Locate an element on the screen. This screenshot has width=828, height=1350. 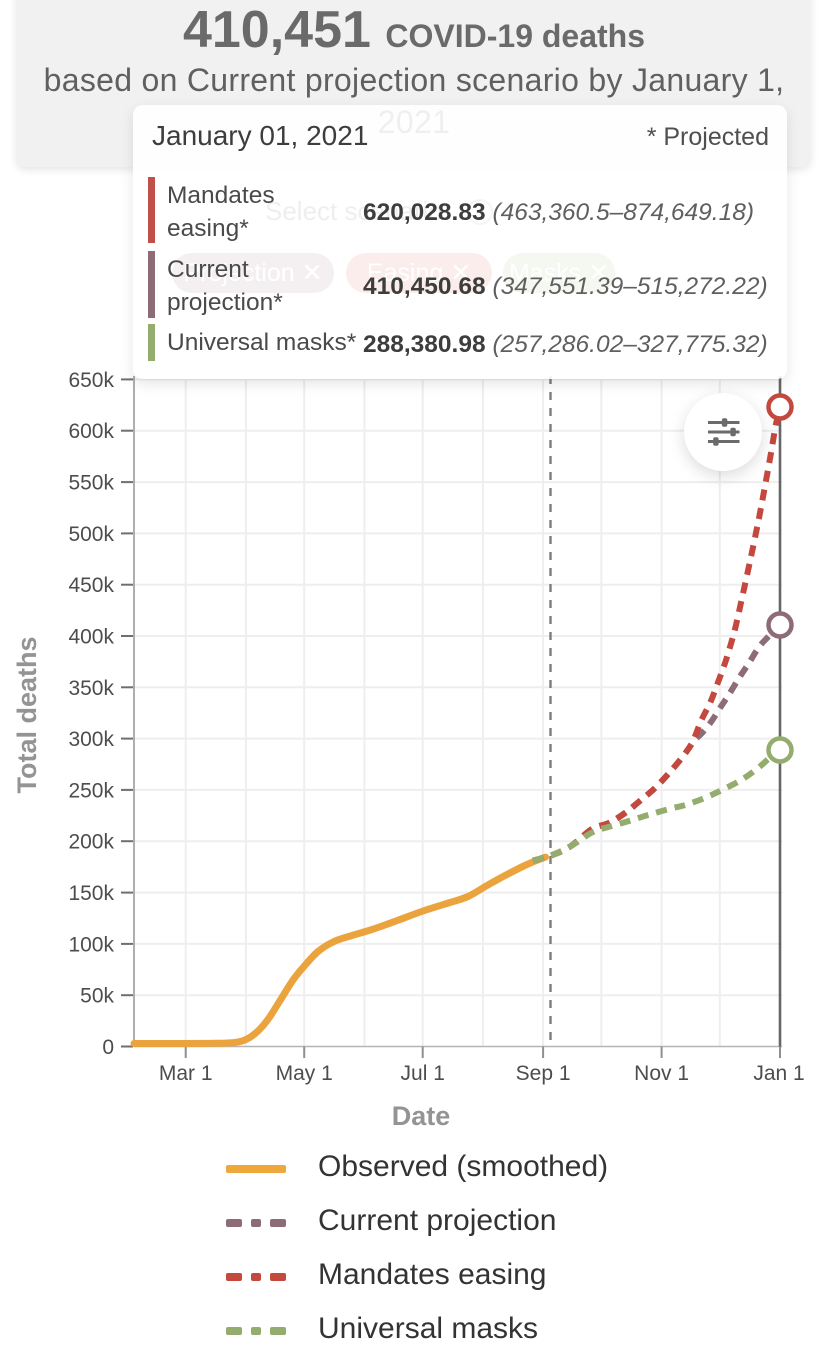
svg-text: 50k is located at coordinates (97, 996).